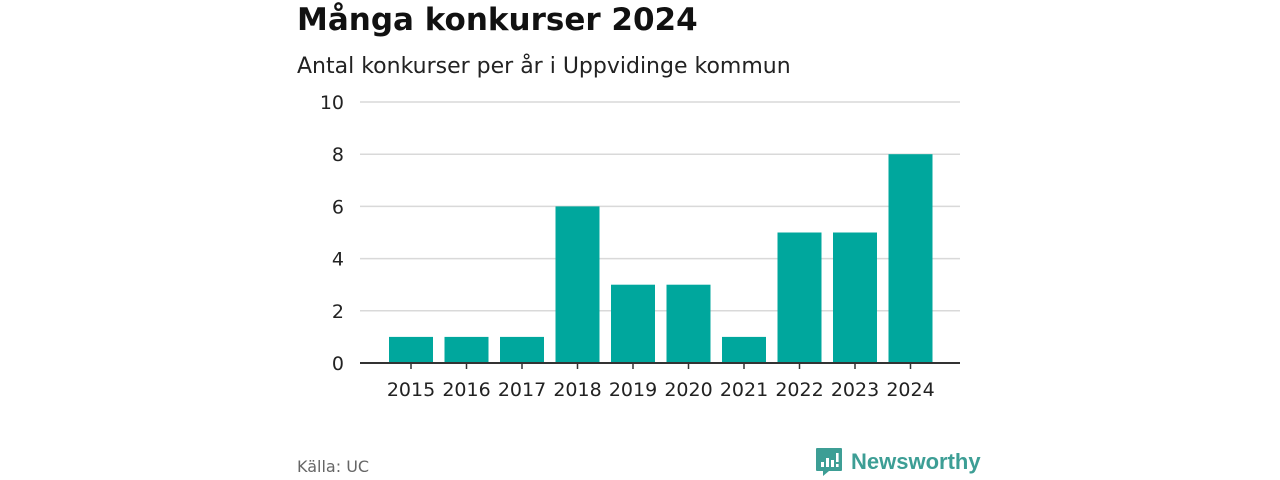 The height and width of the screenshot is (480, 1280). What do you see at coordinates (829, 462) in the screenshot?
I see `newsworthy-logo-icon` at bounding box center [829, 462].